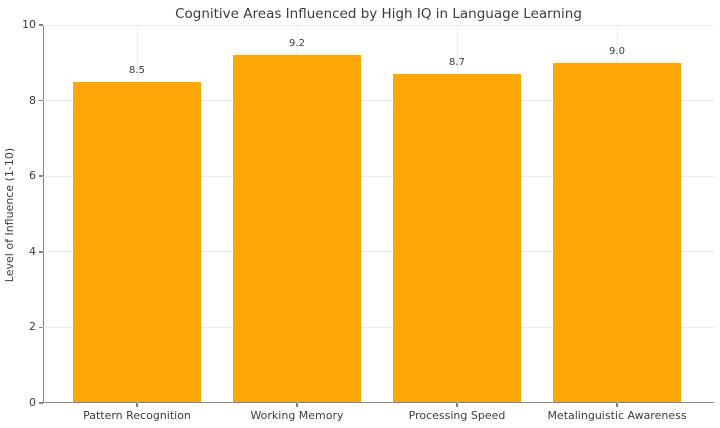 Image resolution: width=720 pixels, height=428 pixels. Describe the element at coordinates (32, 100) in the screenshot. I see `y-tick-label: 8` at that location.